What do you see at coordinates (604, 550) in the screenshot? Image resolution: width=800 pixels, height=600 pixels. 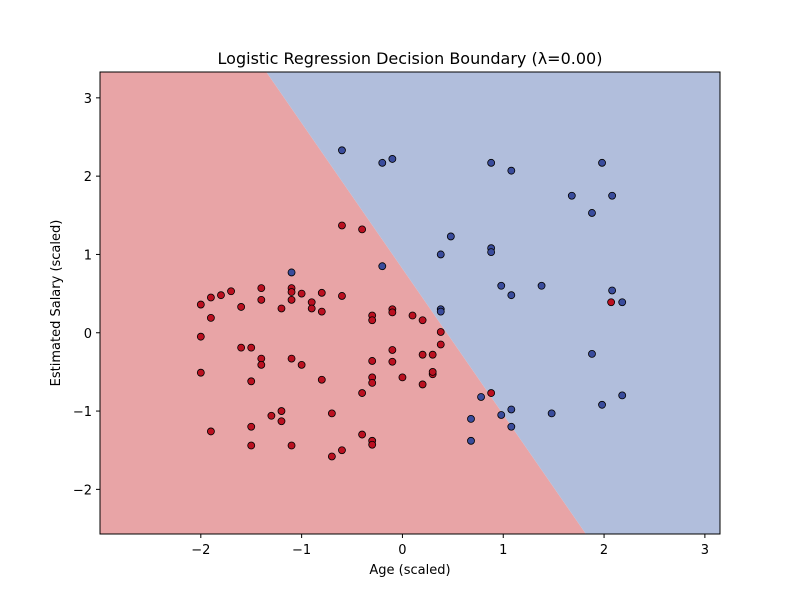 I see `x-tick-label: 2` at bounding box center [604, 550].